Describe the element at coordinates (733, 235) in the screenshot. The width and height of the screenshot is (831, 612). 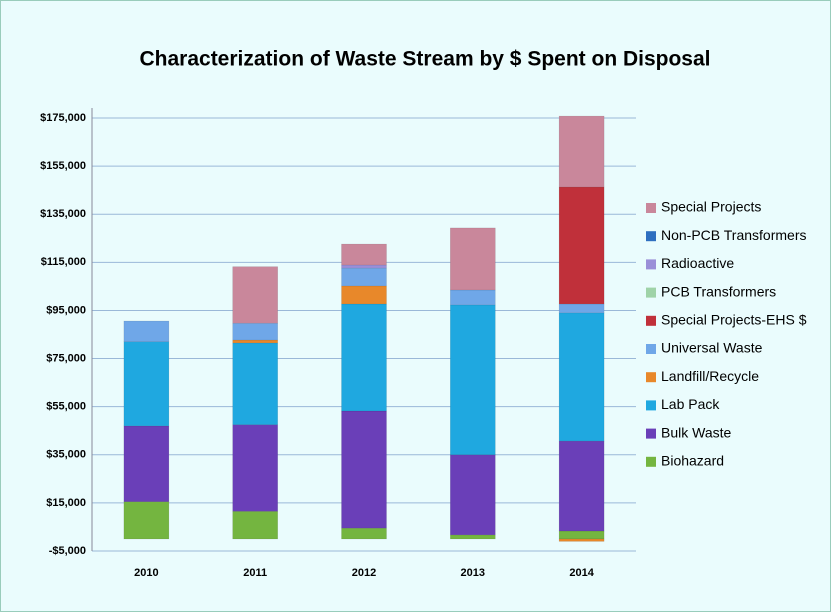
I see `legend-label: Non-PCB Transformers` at that location.